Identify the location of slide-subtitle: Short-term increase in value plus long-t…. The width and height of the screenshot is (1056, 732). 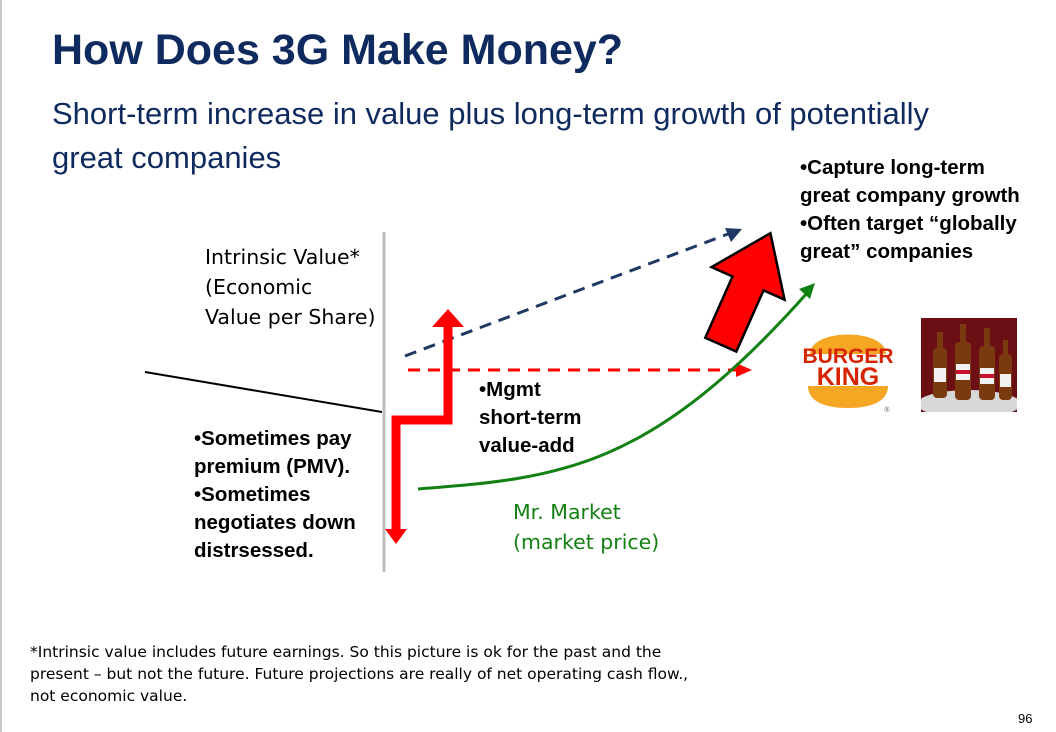
(491, 135).